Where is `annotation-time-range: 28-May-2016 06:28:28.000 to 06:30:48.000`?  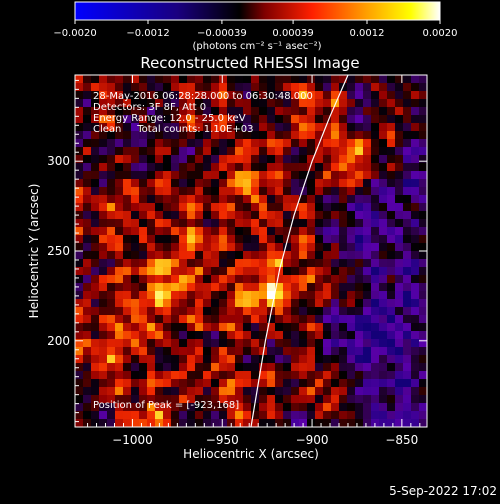
annotation-time-range: 28-May-2016 06:28:28.000 to 06:30:48.000 is located at coordinates (203, 96).